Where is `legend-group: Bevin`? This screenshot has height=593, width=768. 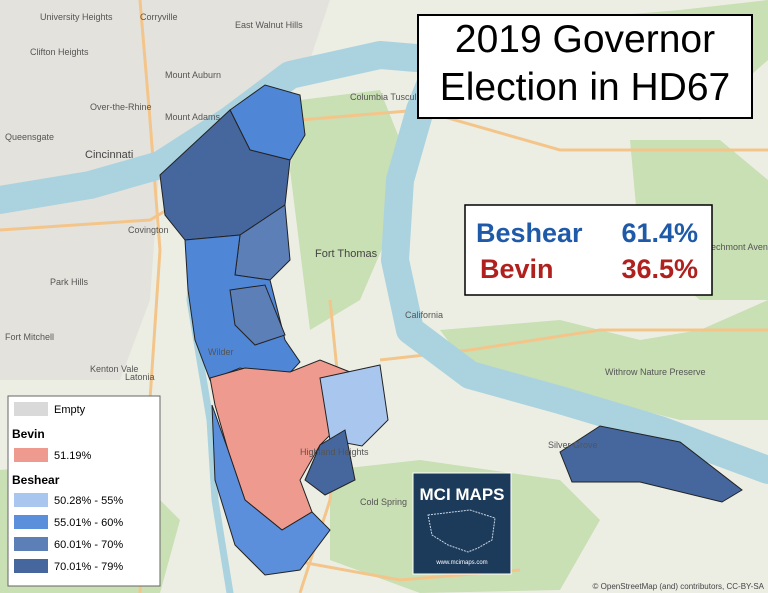 legend-group: Bevin is located at coordinates (28, 434).